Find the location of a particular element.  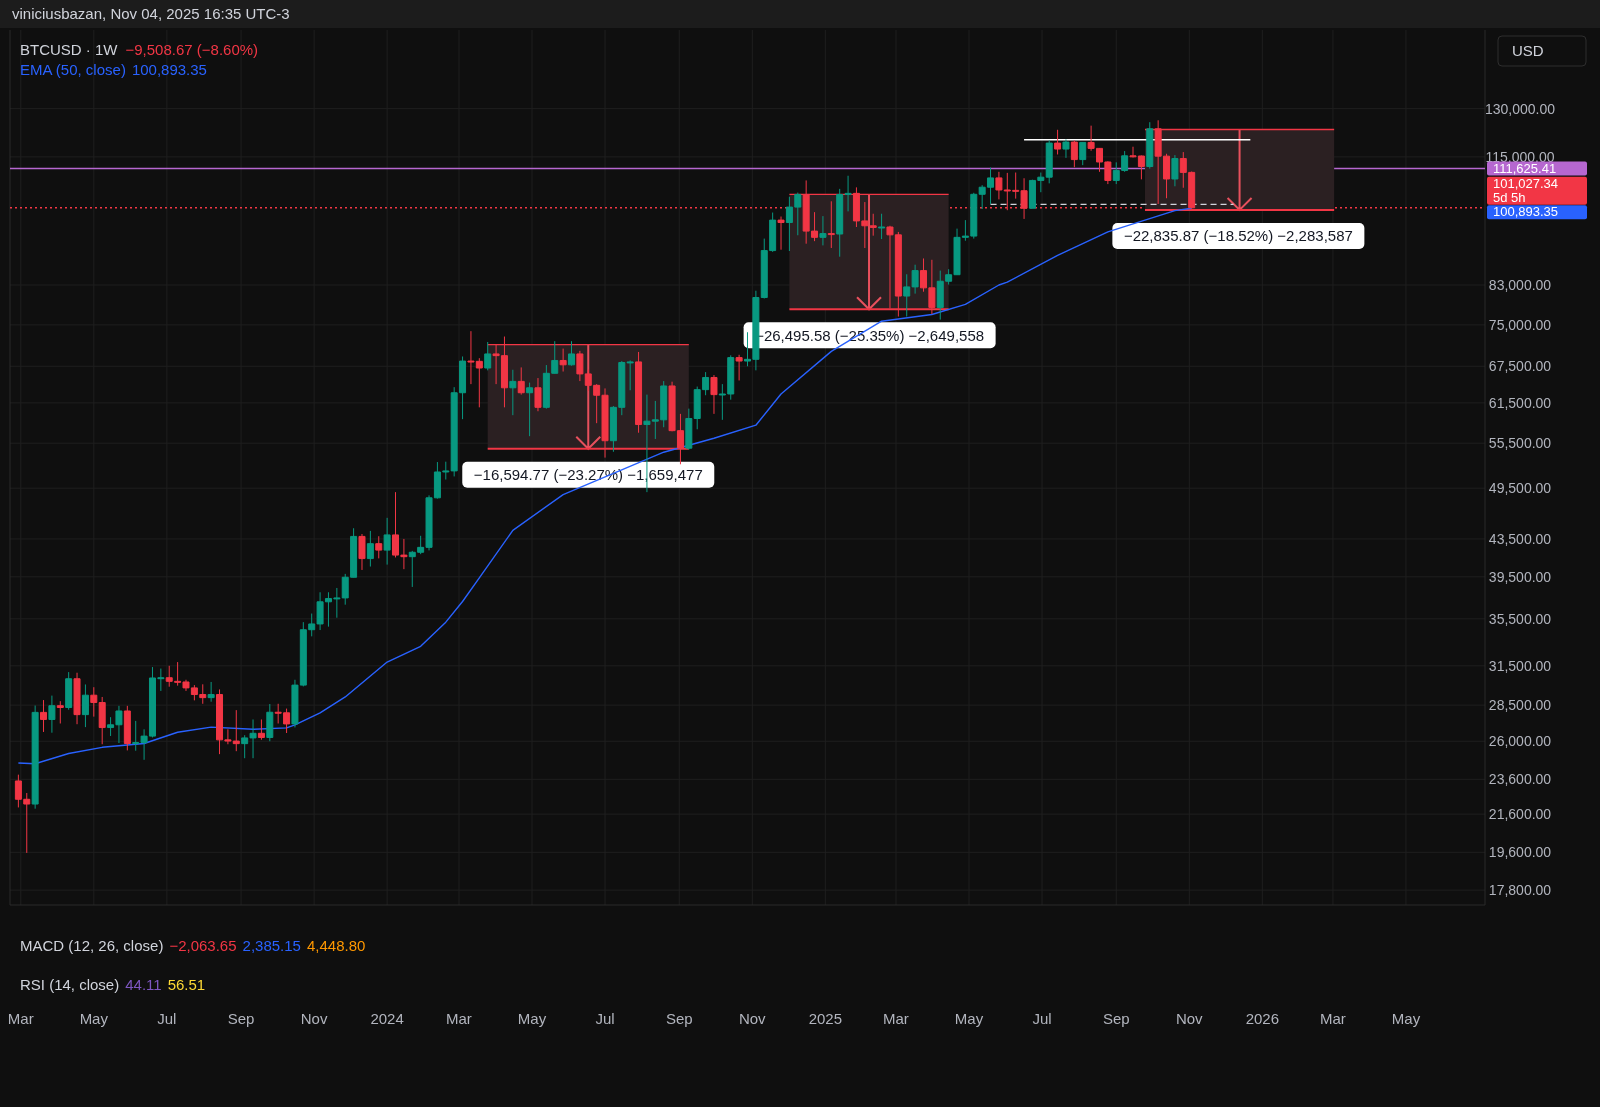

annotation: 100,893.35 is located at coordinates (169, 69).